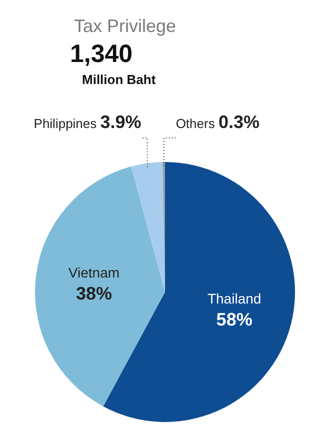 This screenshot has height=437, width=326. Describe the element at coordinates (94, 272) in the screenshot. I see `slice-label: Vietnam` at that location.